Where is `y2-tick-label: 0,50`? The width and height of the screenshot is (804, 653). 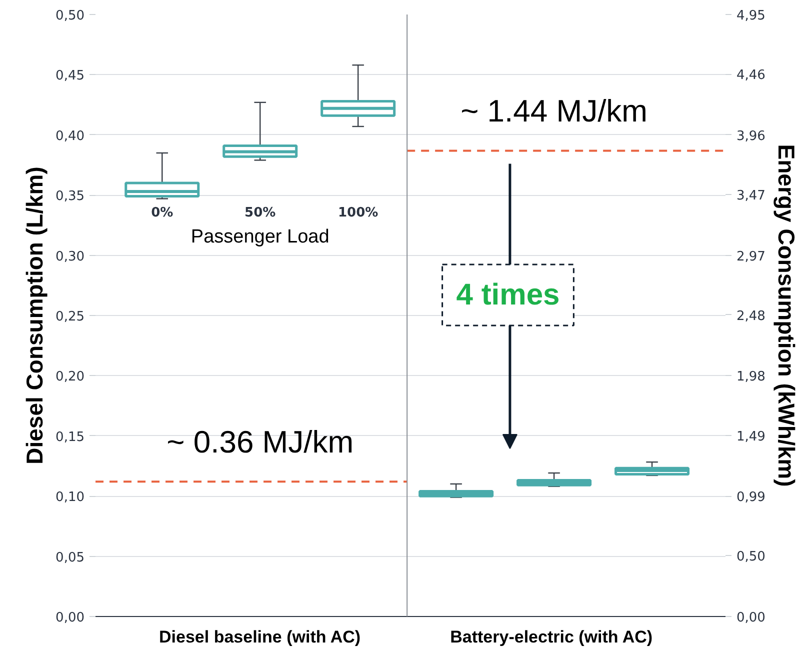 y2-tick-label: 0,50 is located at coordinates (751, 557).